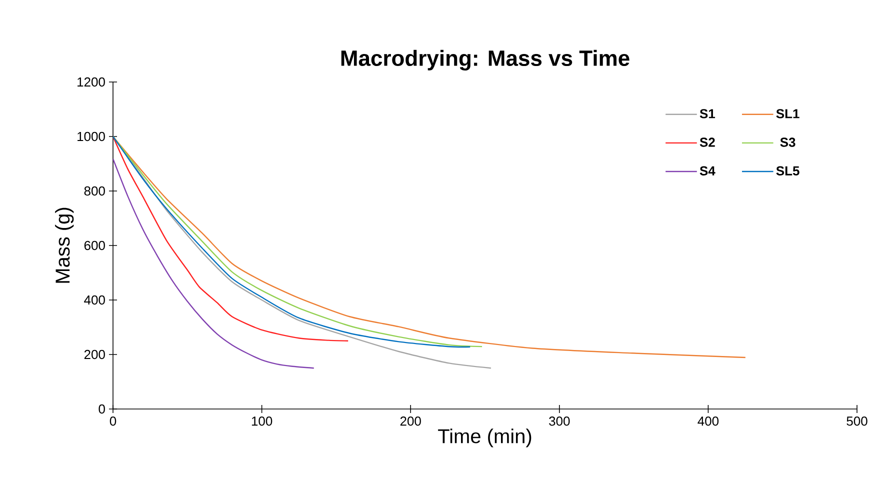 The image size is (878, 490). I want to click on legend-label: S3, so click(788, 142).